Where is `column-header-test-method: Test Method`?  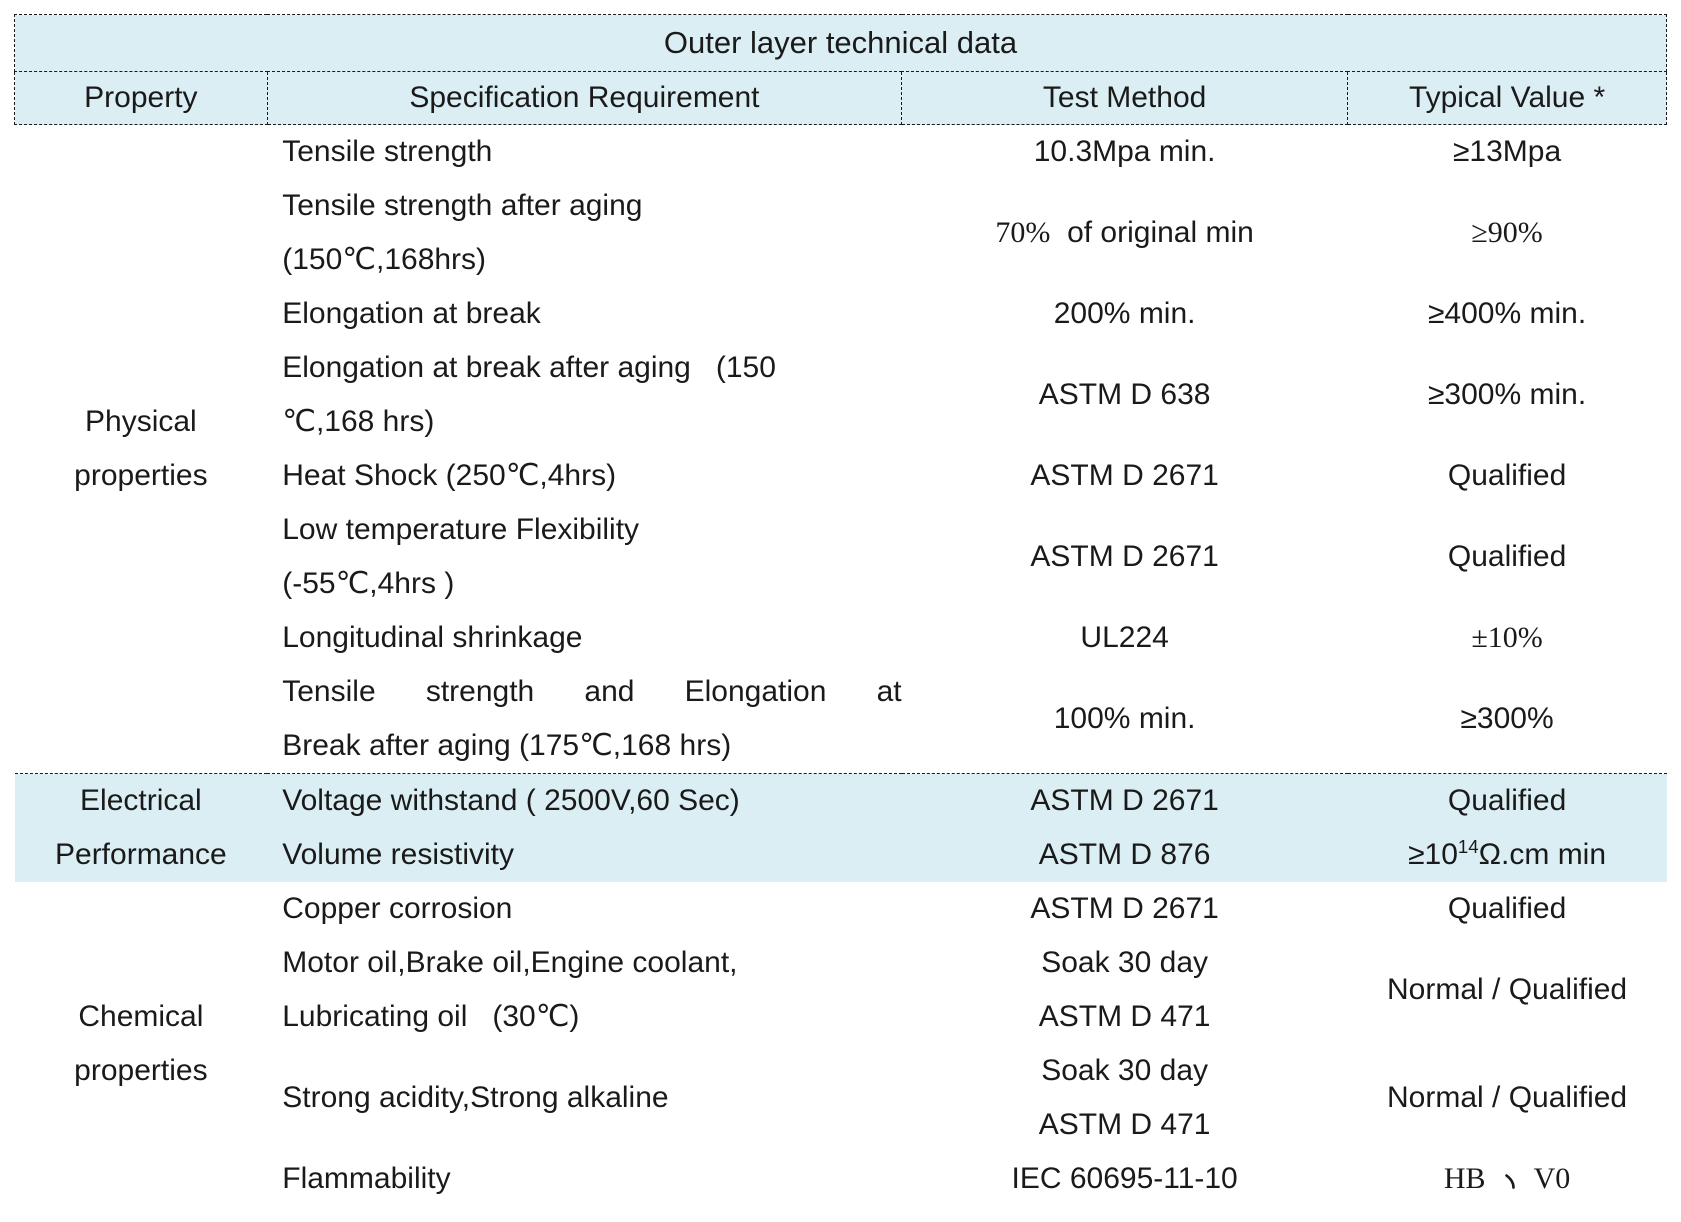 column-header-test-method: Test Method is located at coordinates (1125, 98).